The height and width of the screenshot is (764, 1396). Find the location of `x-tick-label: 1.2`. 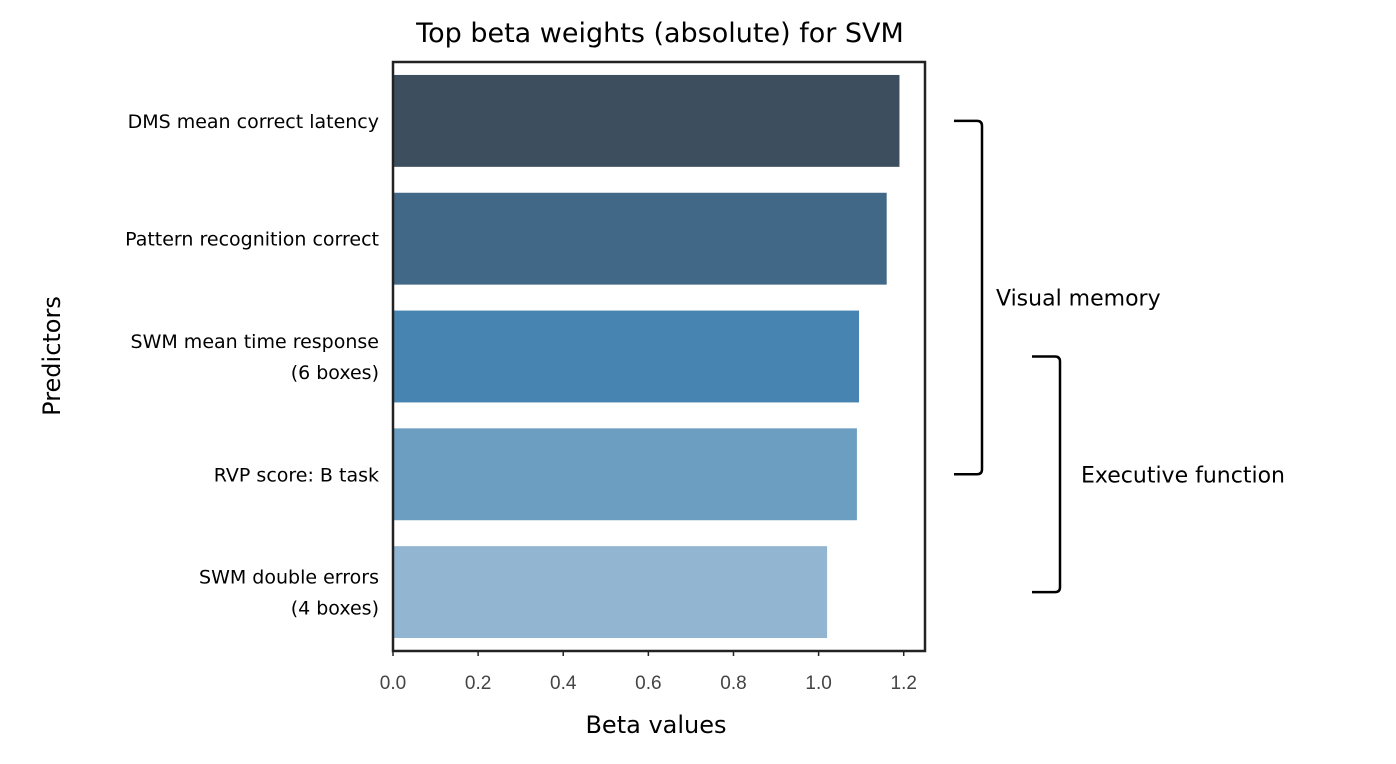

x-tick-label: 1.2 is located at coordinates (904, 683).